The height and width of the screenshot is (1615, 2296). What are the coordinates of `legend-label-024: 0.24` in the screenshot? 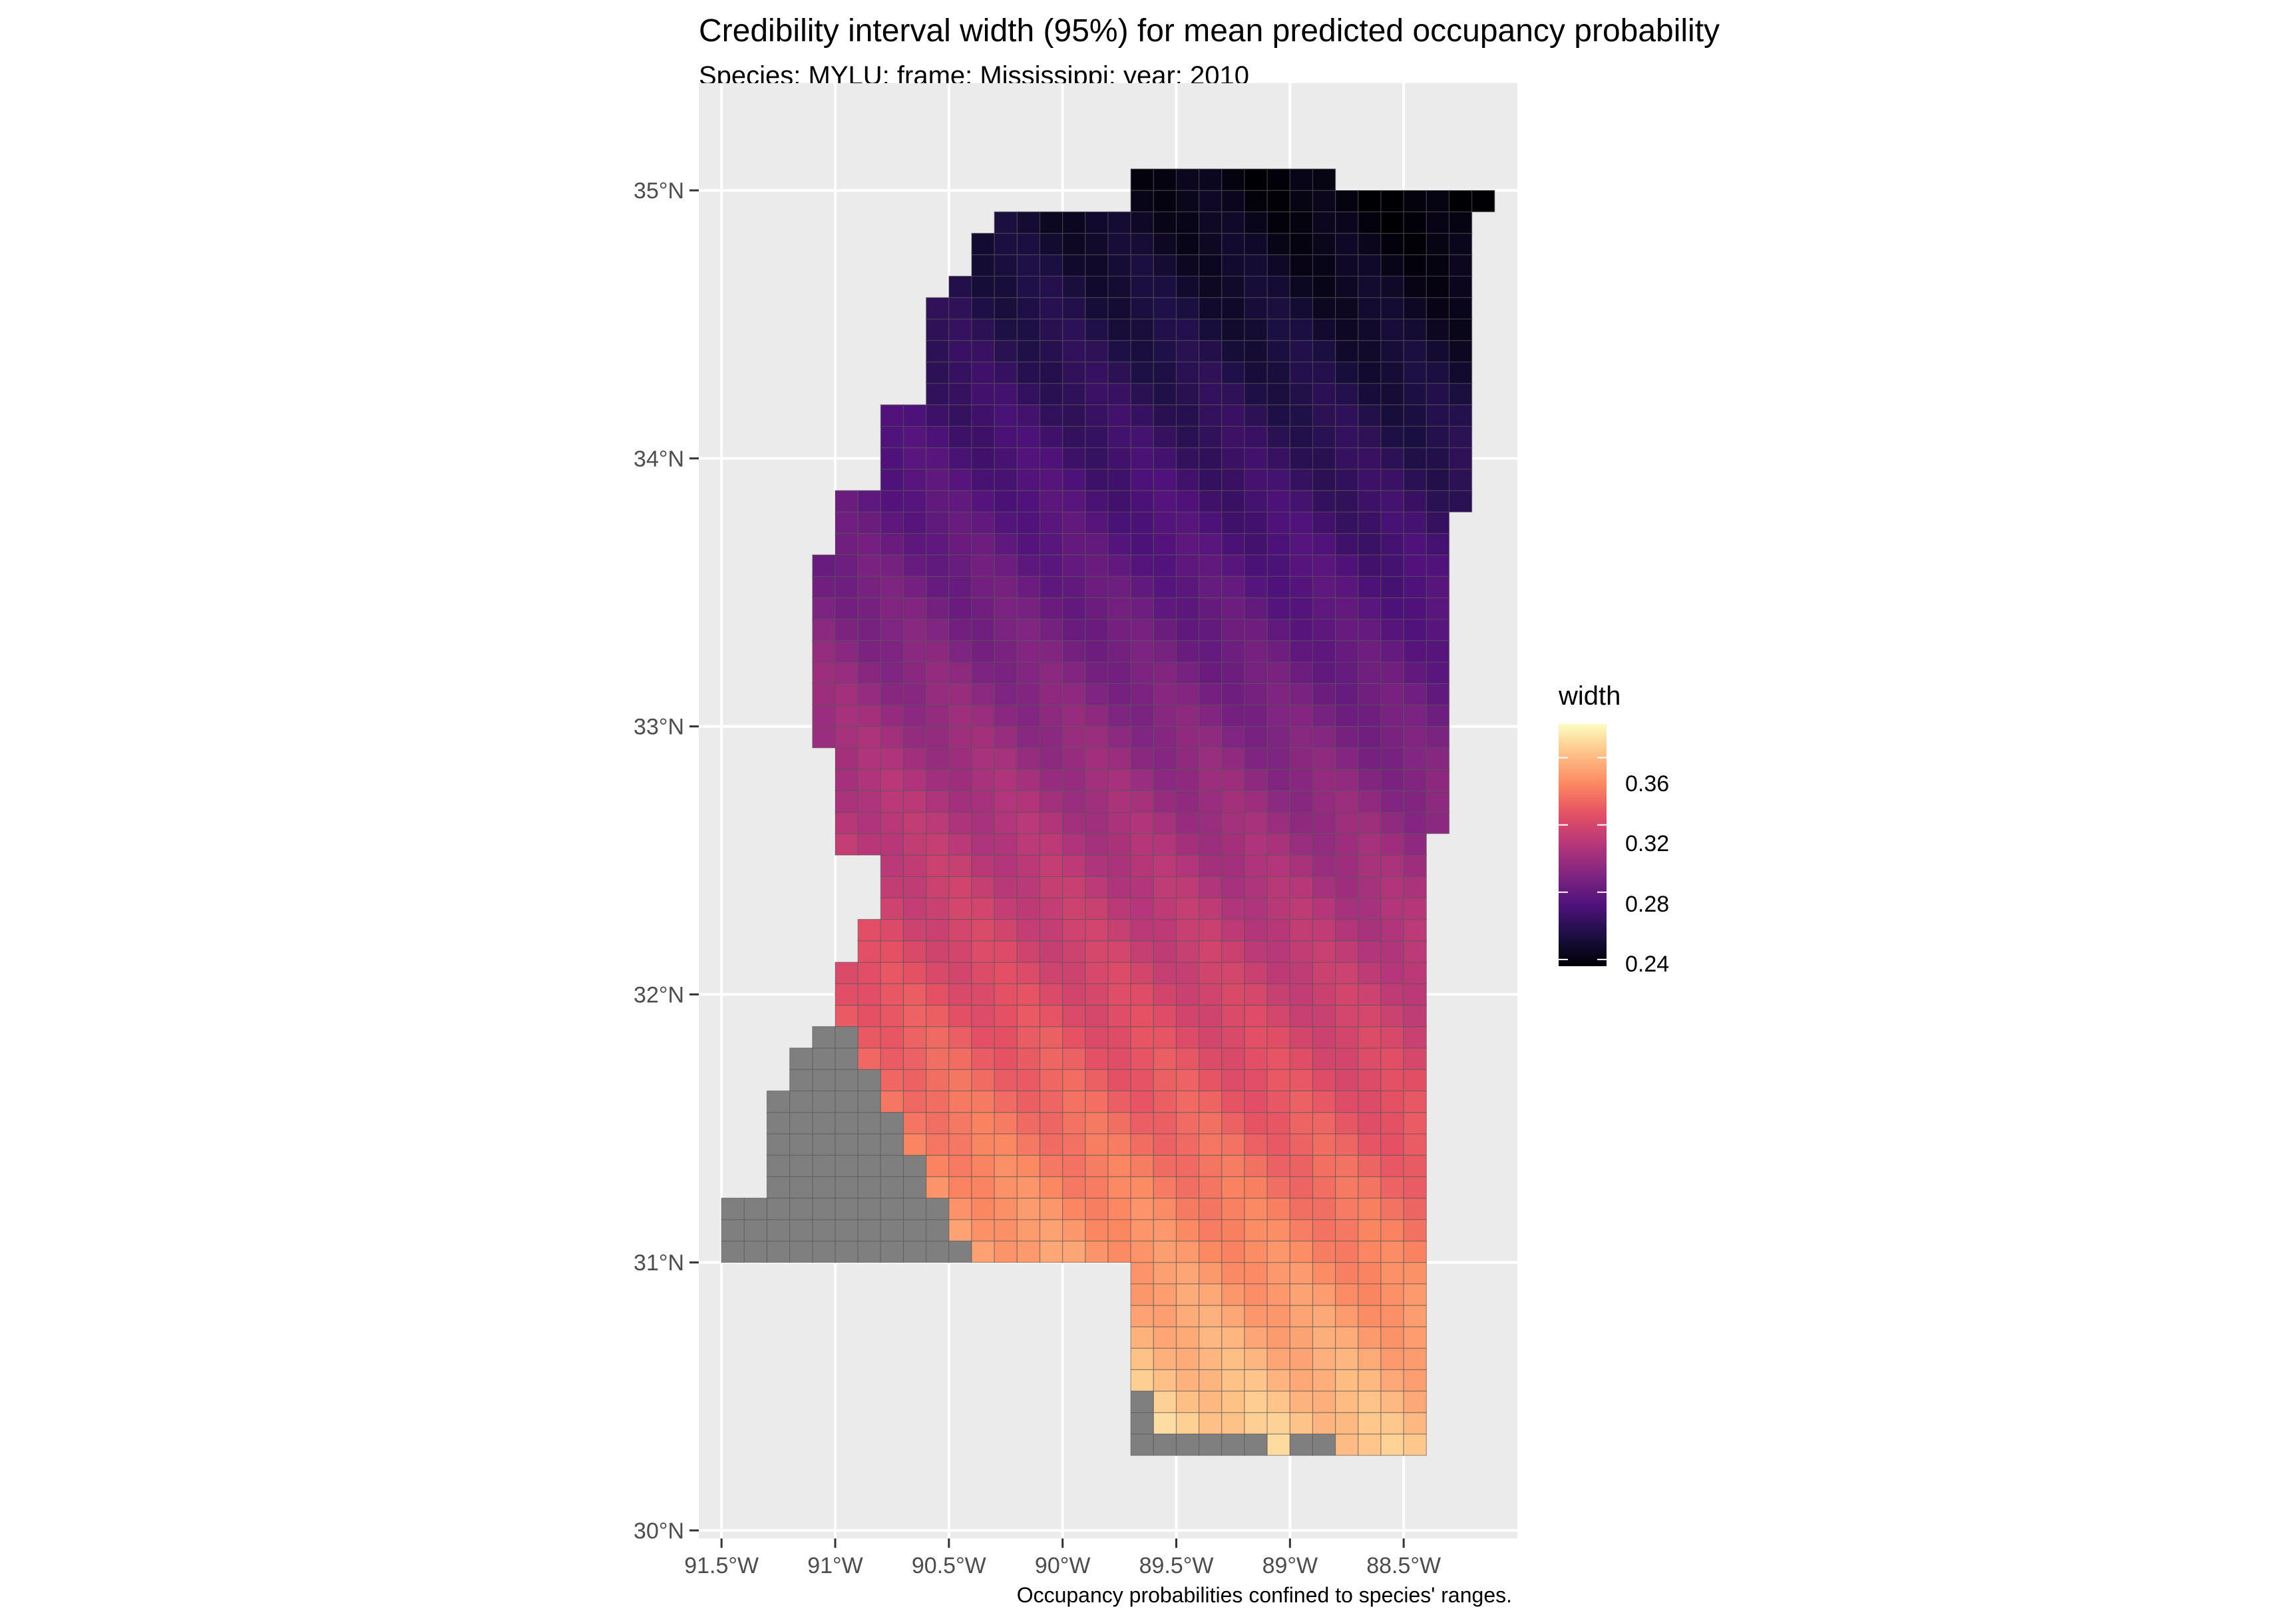 It's located at (1647, 964).